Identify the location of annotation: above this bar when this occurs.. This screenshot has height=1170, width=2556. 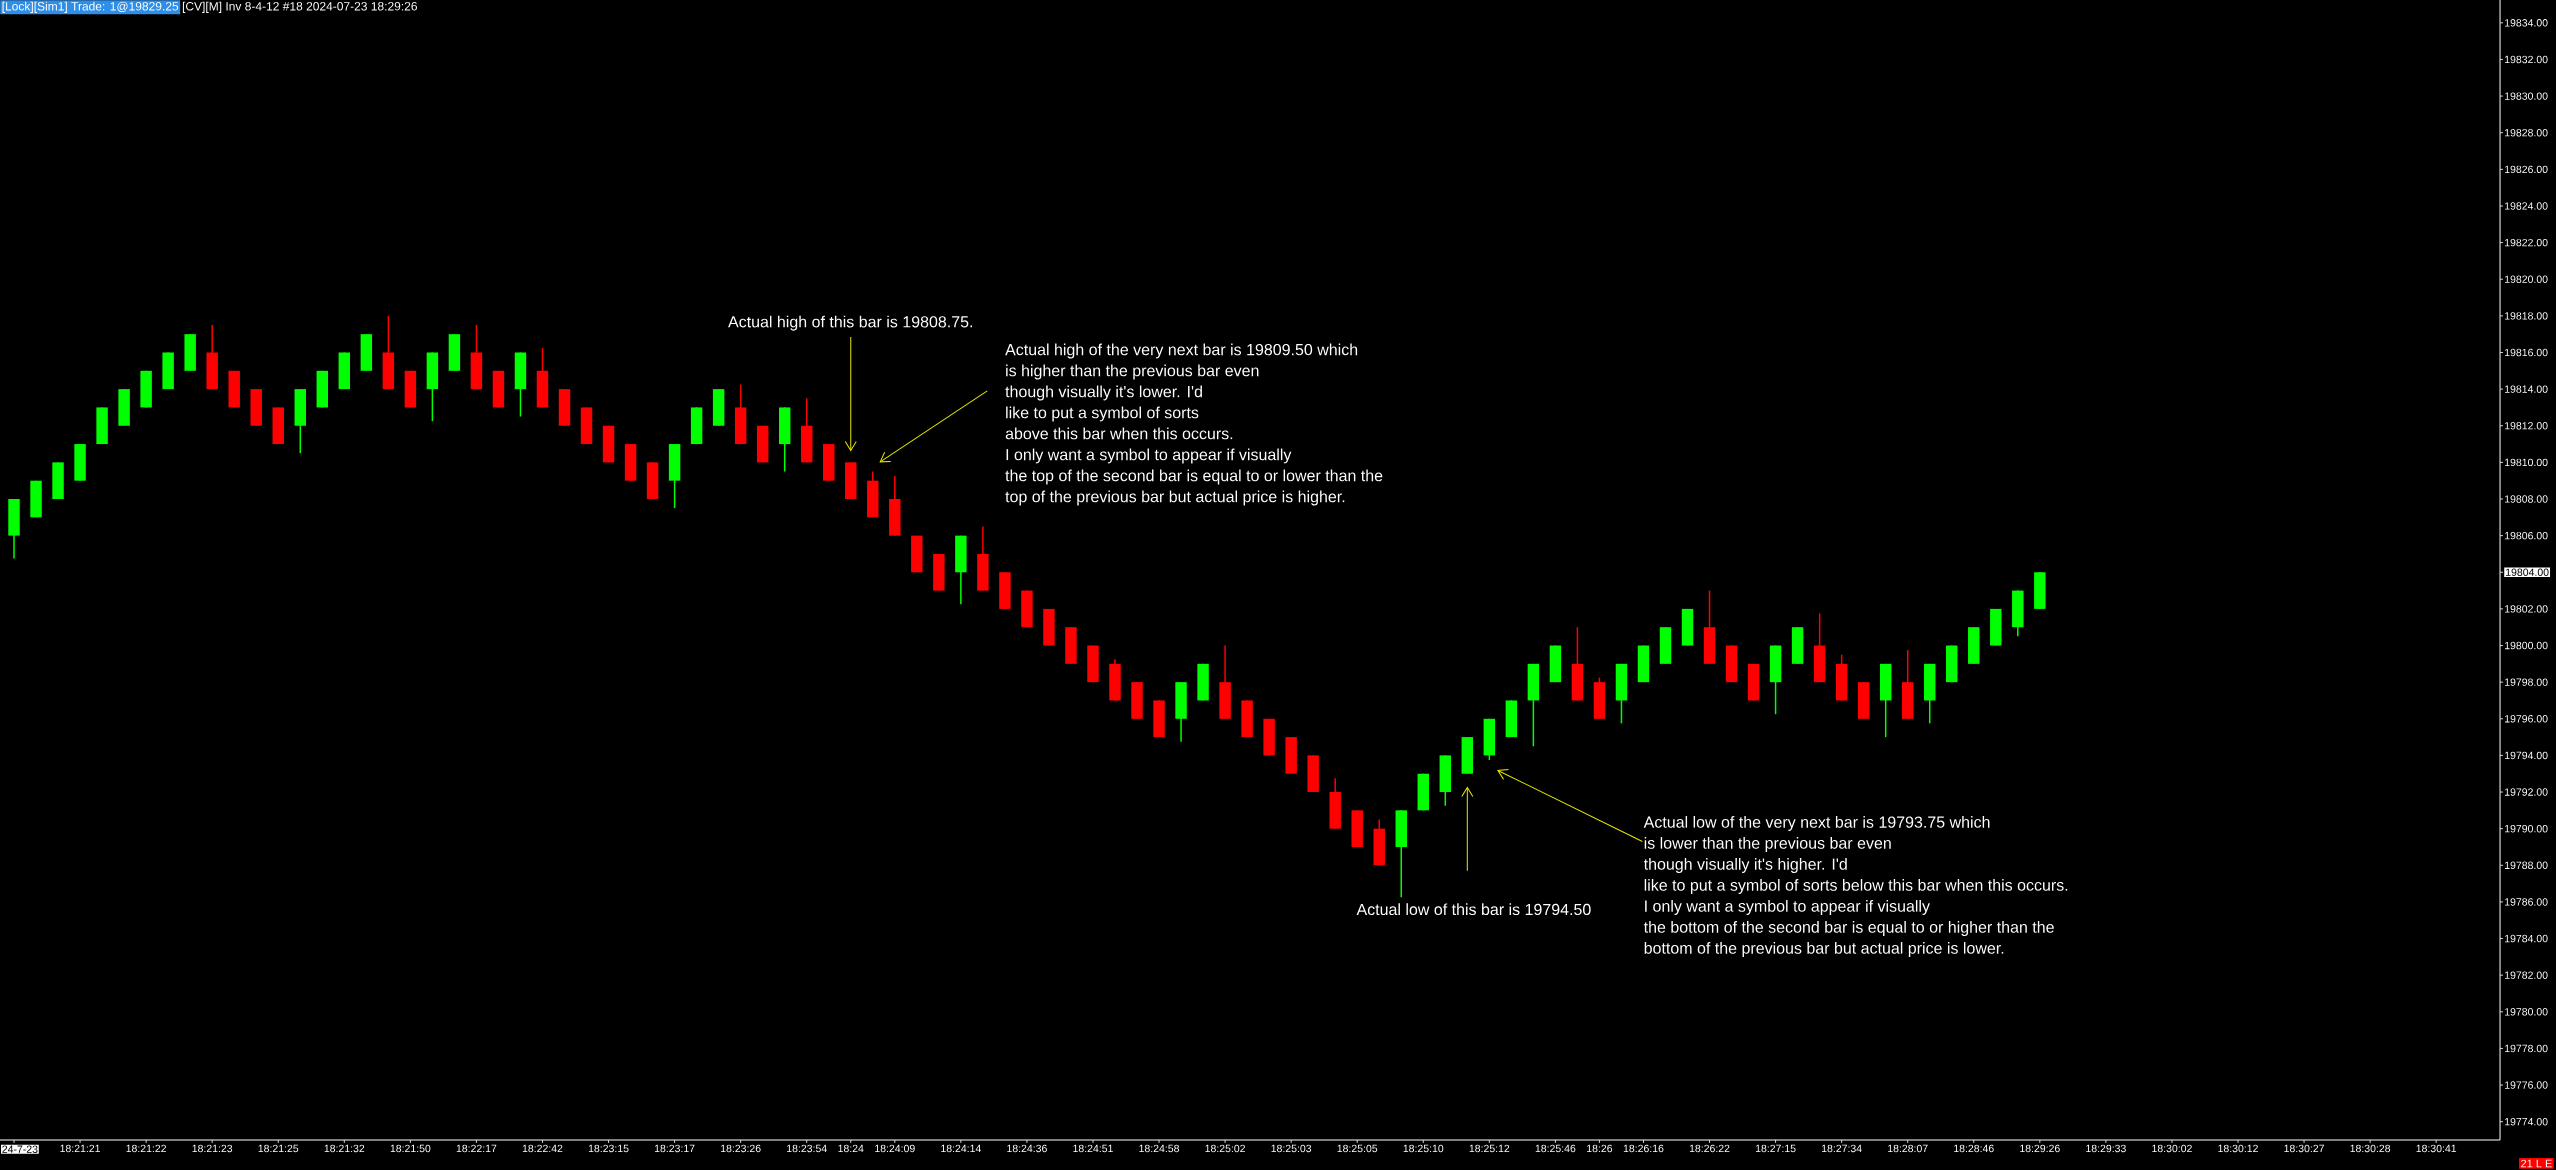
(1119, 433).